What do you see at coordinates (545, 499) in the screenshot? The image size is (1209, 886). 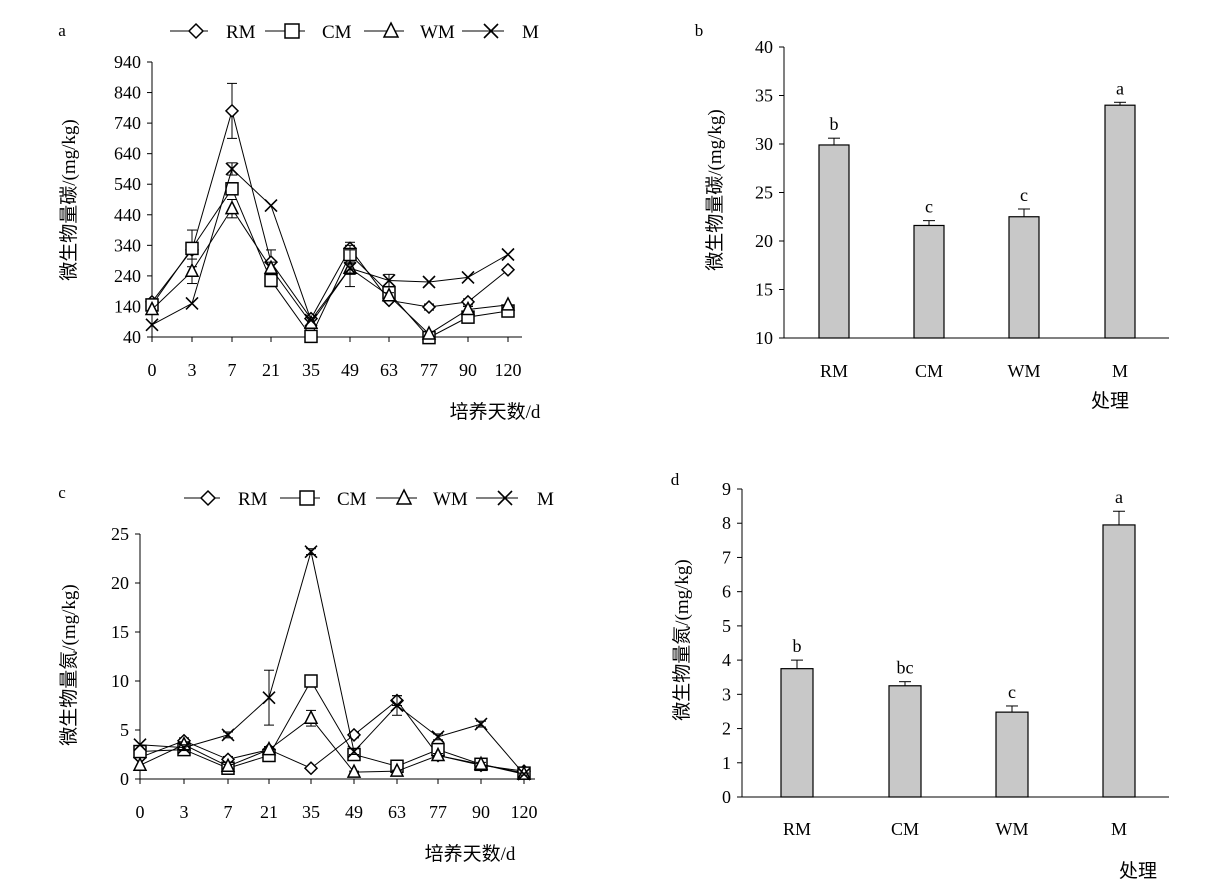 I see `panel-c-legend-label: M` at bounding box center [545, 499].